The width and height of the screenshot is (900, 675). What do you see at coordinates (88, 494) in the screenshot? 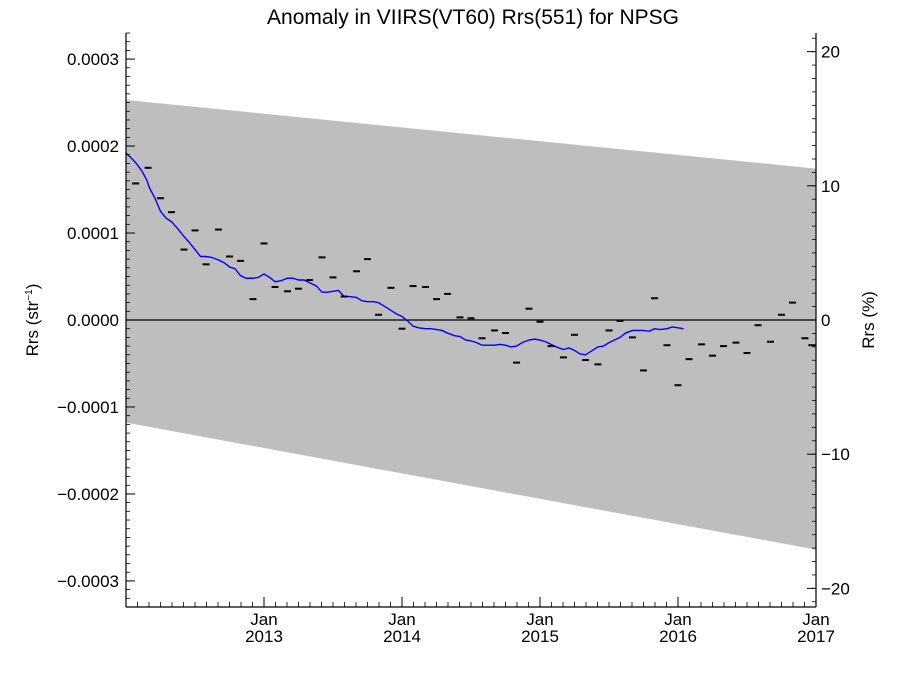
I see `y-tick-label-left: −0.0002` at bounding box center [88, 494].